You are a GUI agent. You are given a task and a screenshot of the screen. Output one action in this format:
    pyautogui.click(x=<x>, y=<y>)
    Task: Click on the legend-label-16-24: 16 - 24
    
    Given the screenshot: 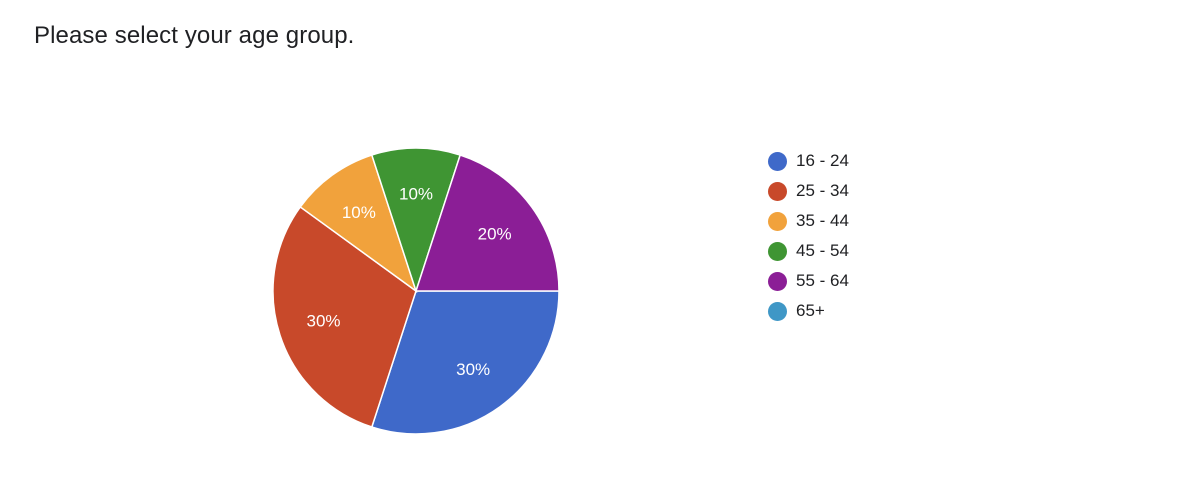 What is the action you would take?
    pyautogui.click(x=822, y=160)
    